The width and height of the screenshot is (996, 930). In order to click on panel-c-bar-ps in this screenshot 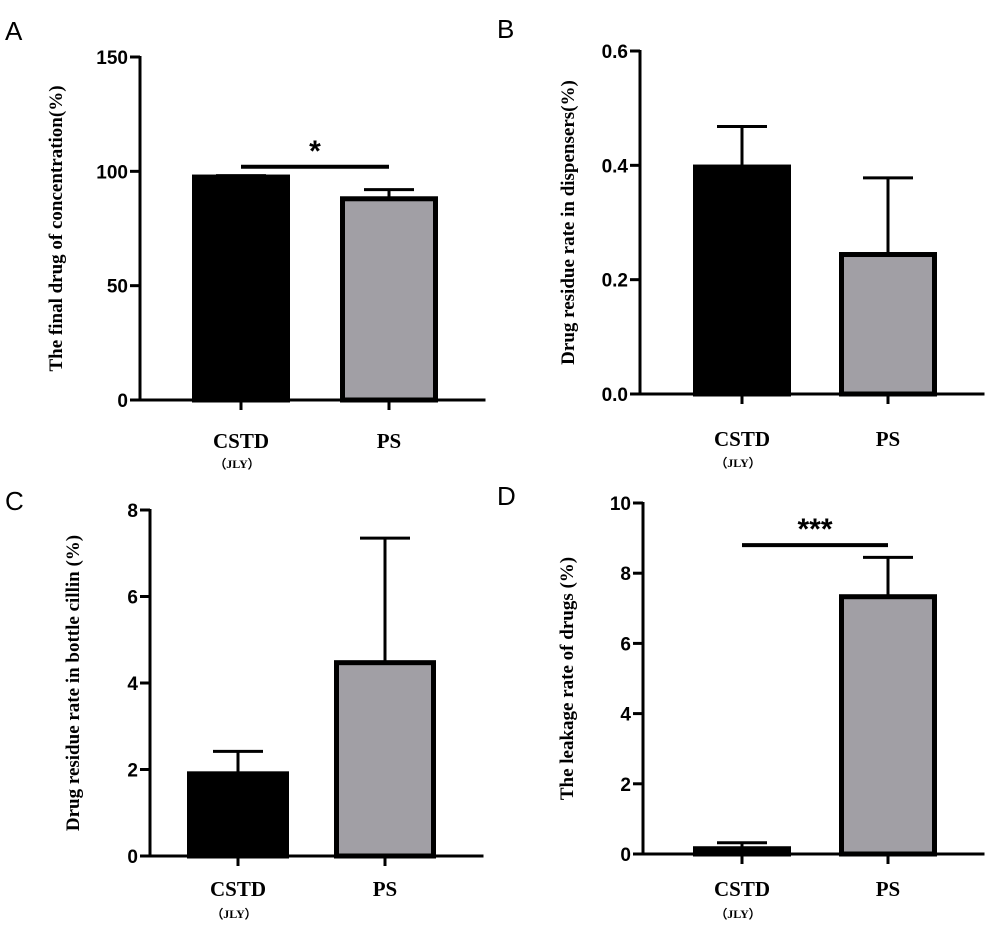, I will do `click(385, 759)`.